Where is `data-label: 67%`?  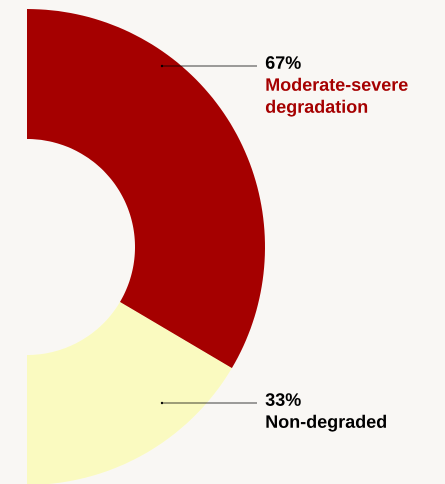
data-label: 67% is located at coordinates (283, 62).